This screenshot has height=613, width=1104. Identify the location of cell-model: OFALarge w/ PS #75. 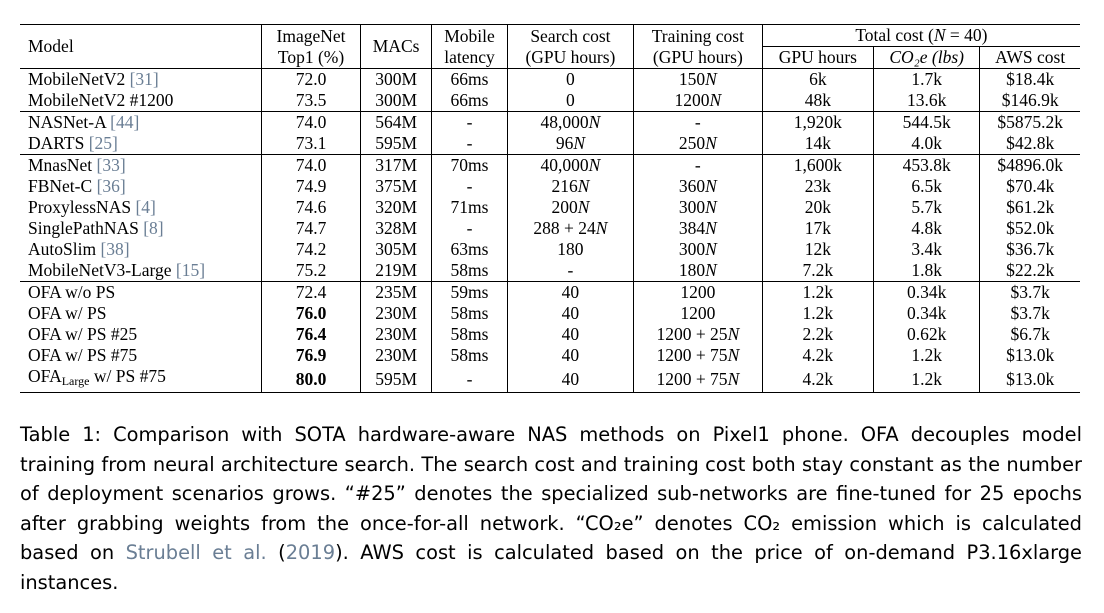
(141, 379).